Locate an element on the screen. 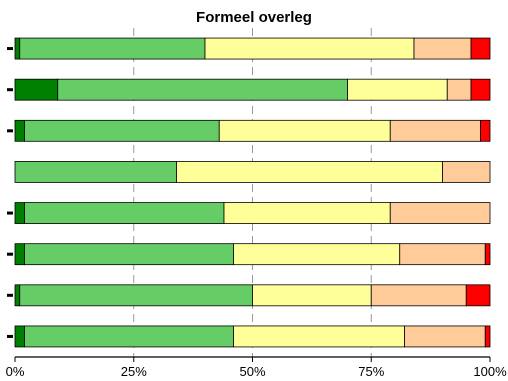 Image resolution: width=508 pixels, height=381 pixels. bar-segment-row8-s5 is located at coordinates (487, 336).